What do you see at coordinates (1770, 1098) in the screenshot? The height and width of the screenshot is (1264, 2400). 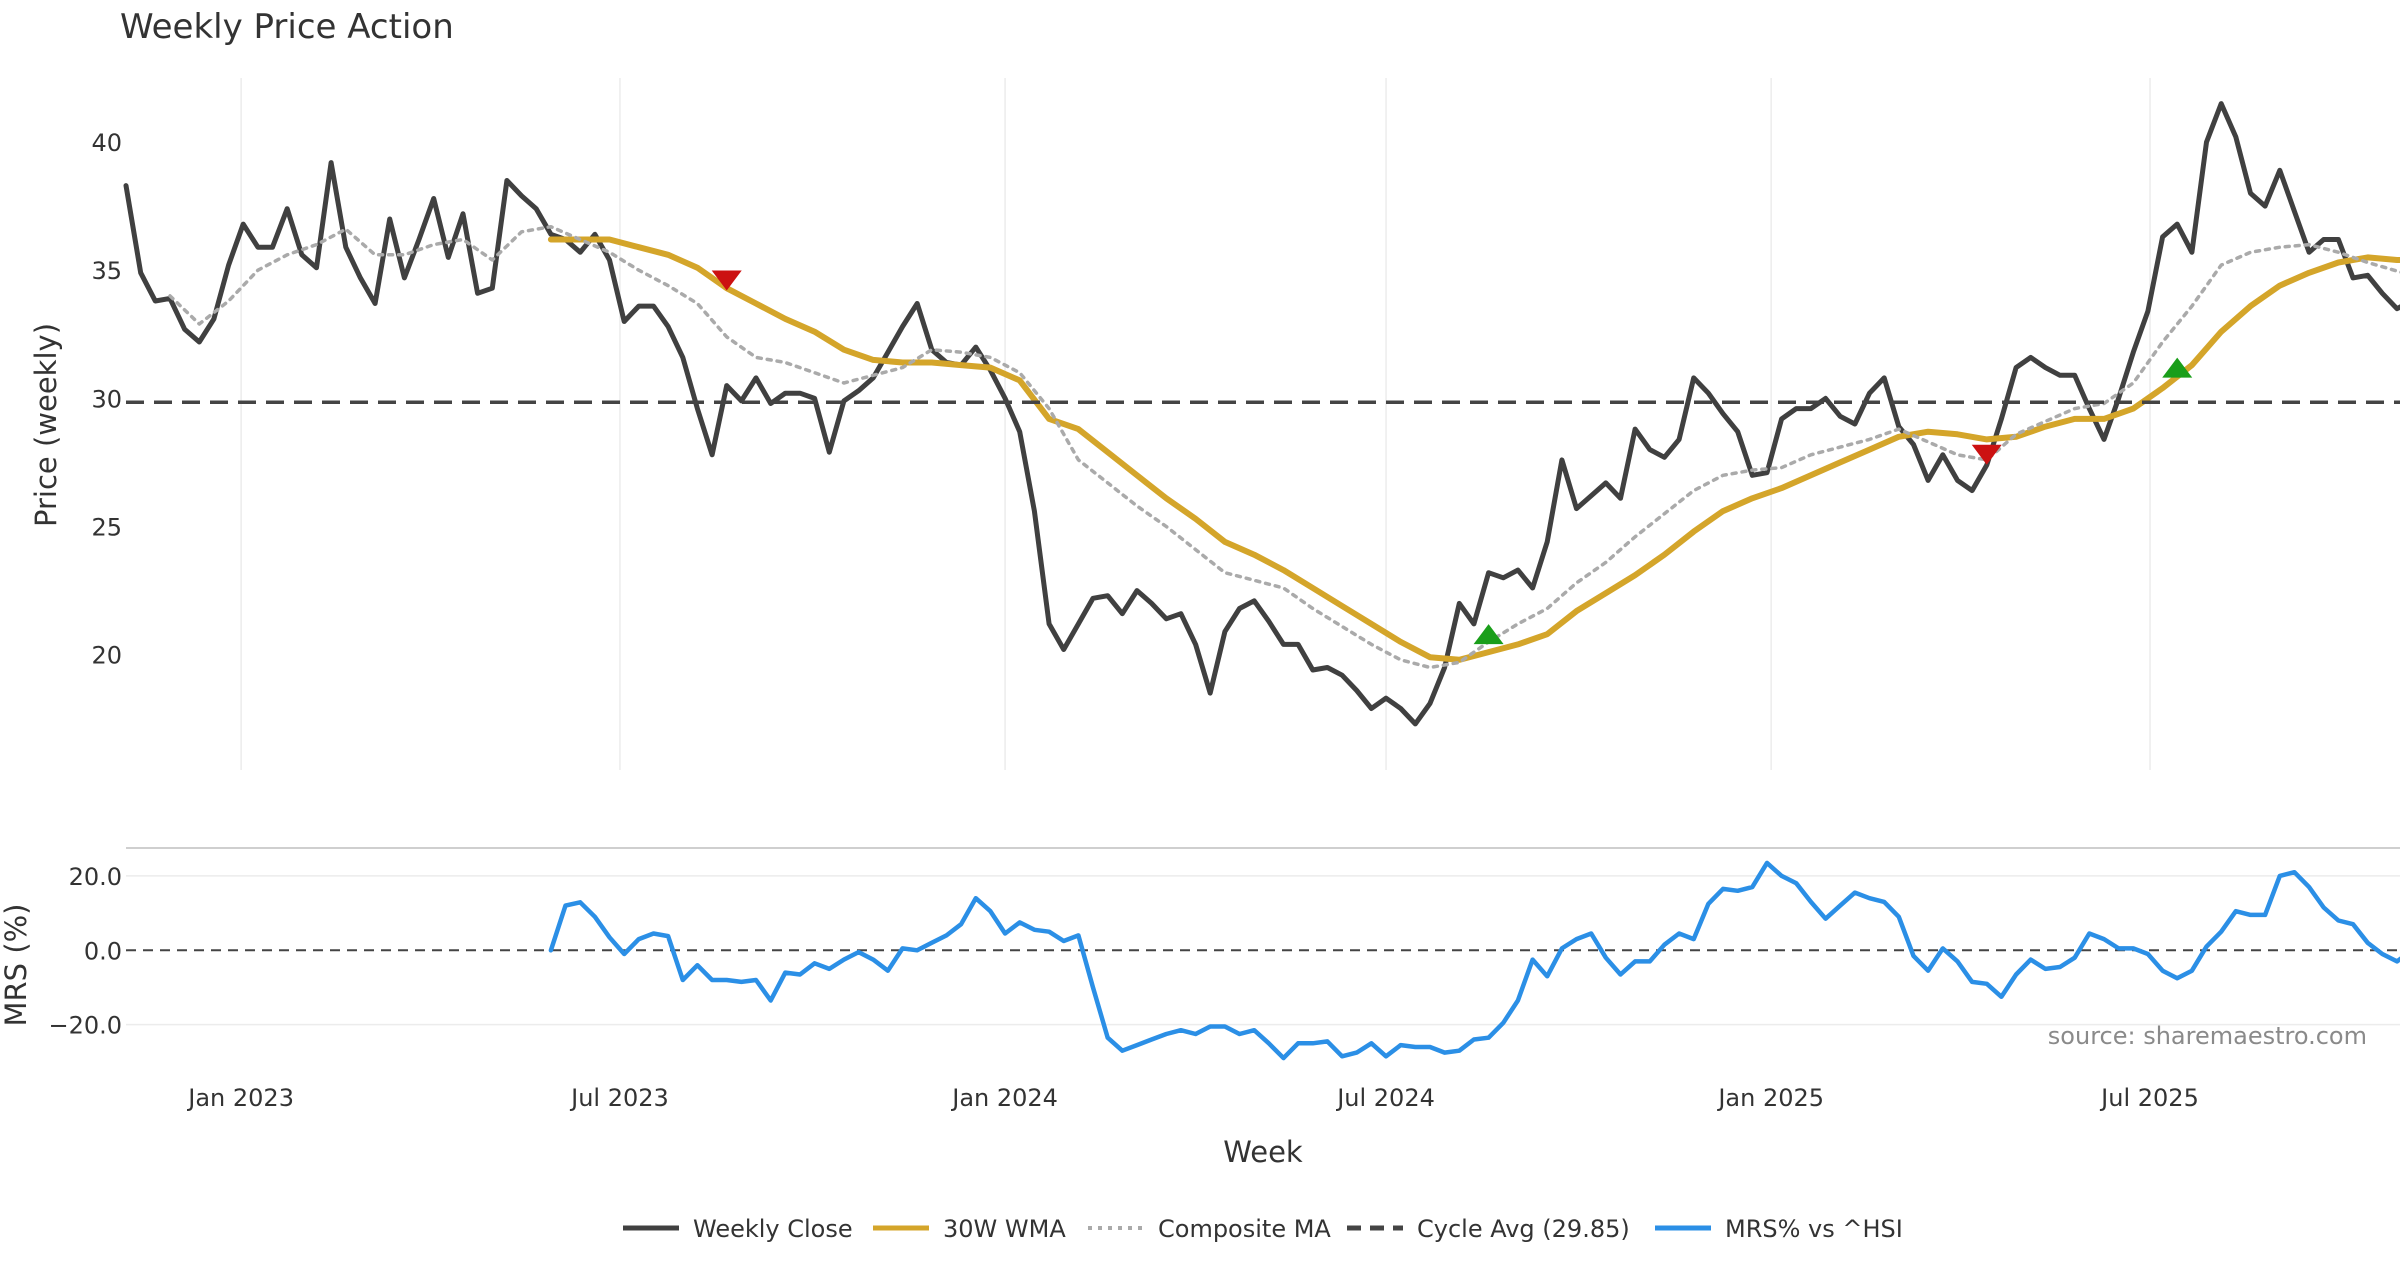 I see `x-tick-label: Jan 2025` at bounding box center [1770, 1098].